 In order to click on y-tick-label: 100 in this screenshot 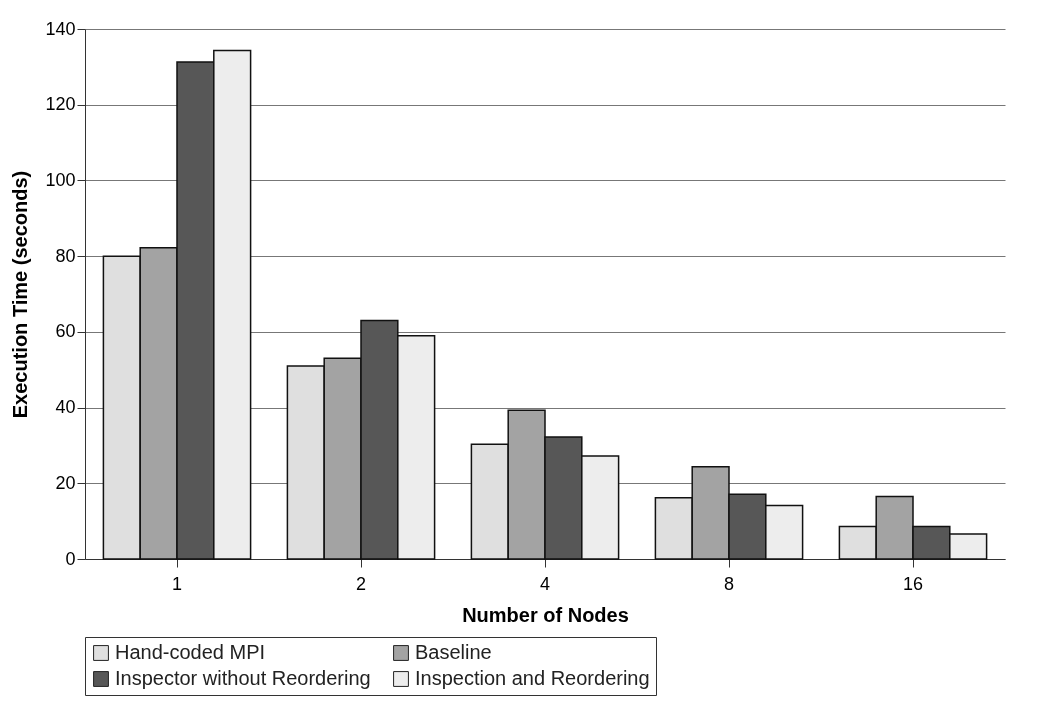, I will do `click(60, 179)`.